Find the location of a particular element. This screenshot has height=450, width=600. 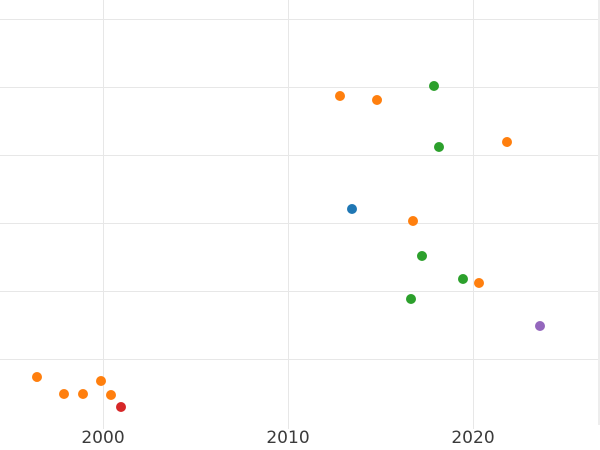

plot-right-spine is located at coordinates (599, 212).